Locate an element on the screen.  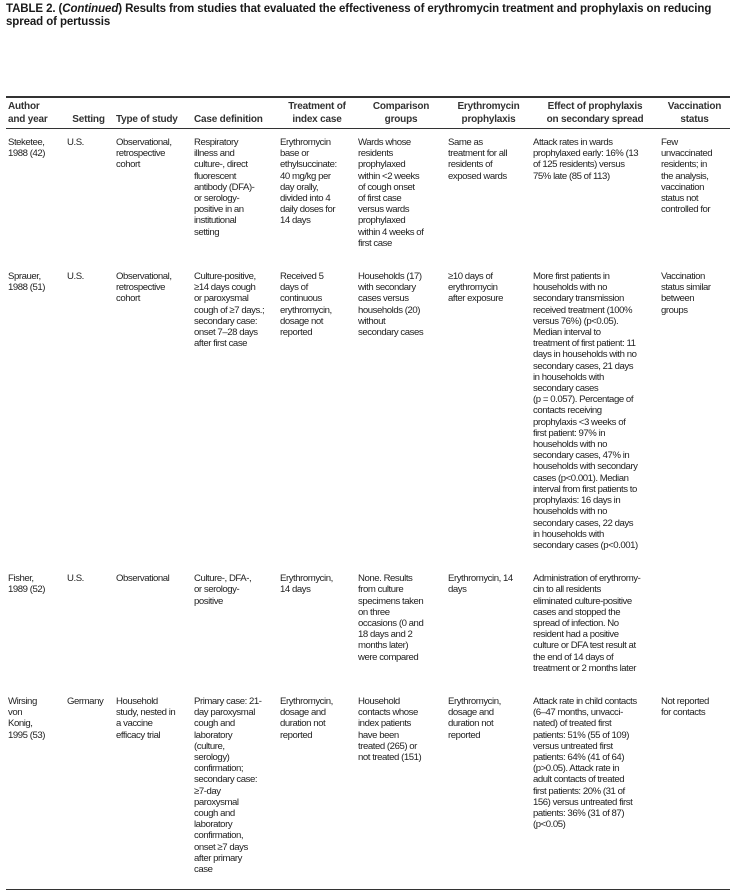
cell-prophylaxis: Erythromycin, 14 days is located at coordinates (480, 584).